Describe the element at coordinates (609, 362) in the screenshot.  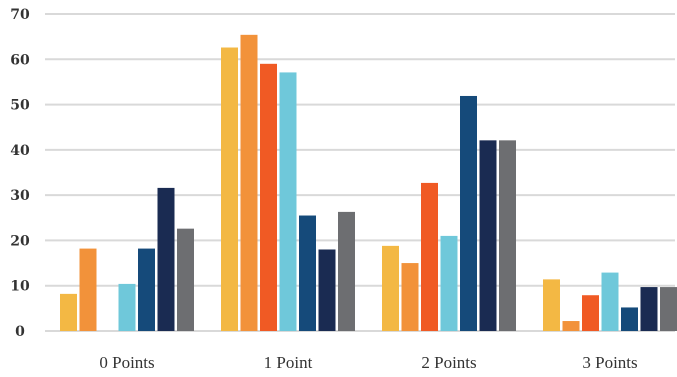
I see `x-tick-label: 3 Points` at that location.